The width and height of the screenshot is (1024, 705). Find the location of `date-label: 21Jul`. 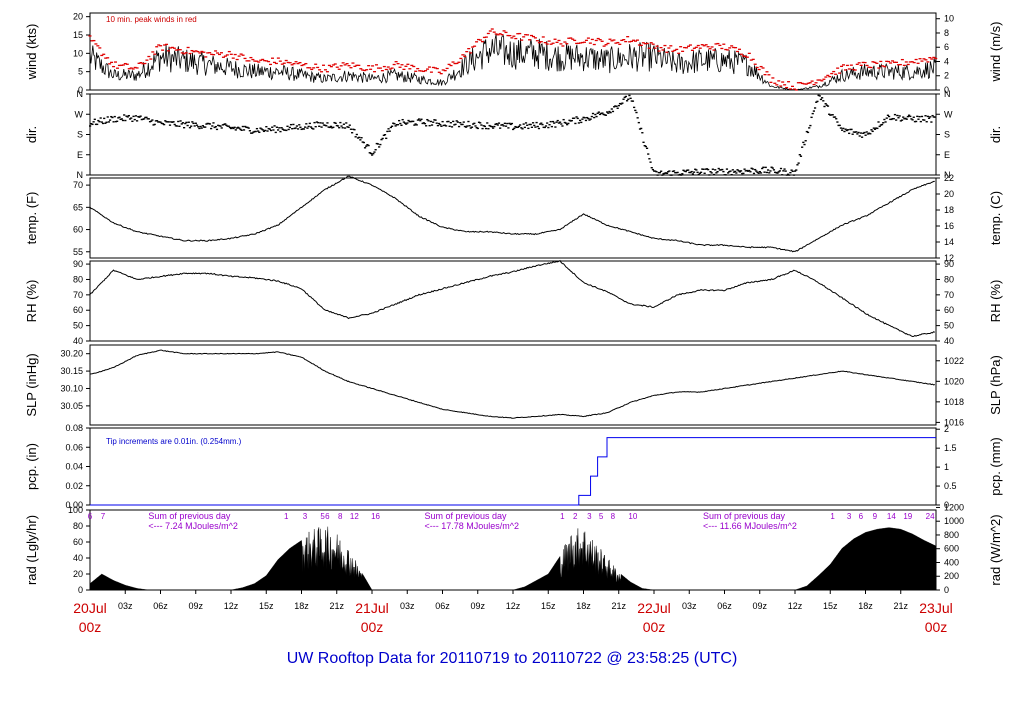

date-label: 21Jul is located at coordinates (371, 608).